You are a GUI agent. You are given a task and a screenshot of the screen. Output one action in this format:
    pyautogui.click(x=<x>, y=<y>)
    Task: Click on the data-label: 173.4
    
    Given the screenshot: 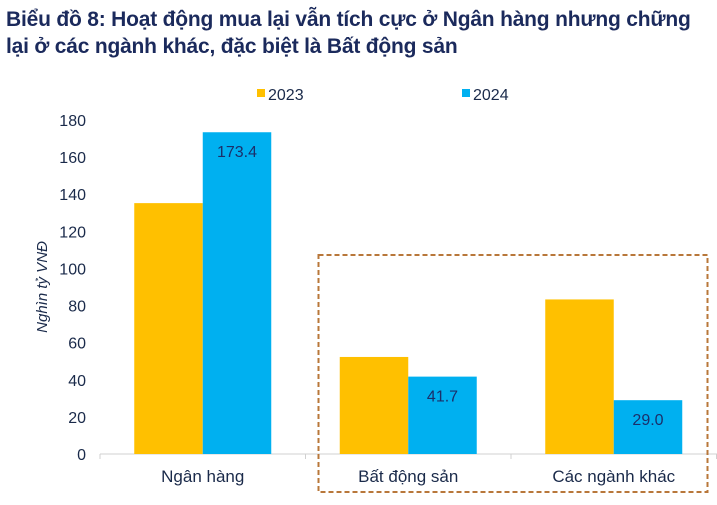 What is the action you would take?
    pyautogui.click(x=237, y=152)
    